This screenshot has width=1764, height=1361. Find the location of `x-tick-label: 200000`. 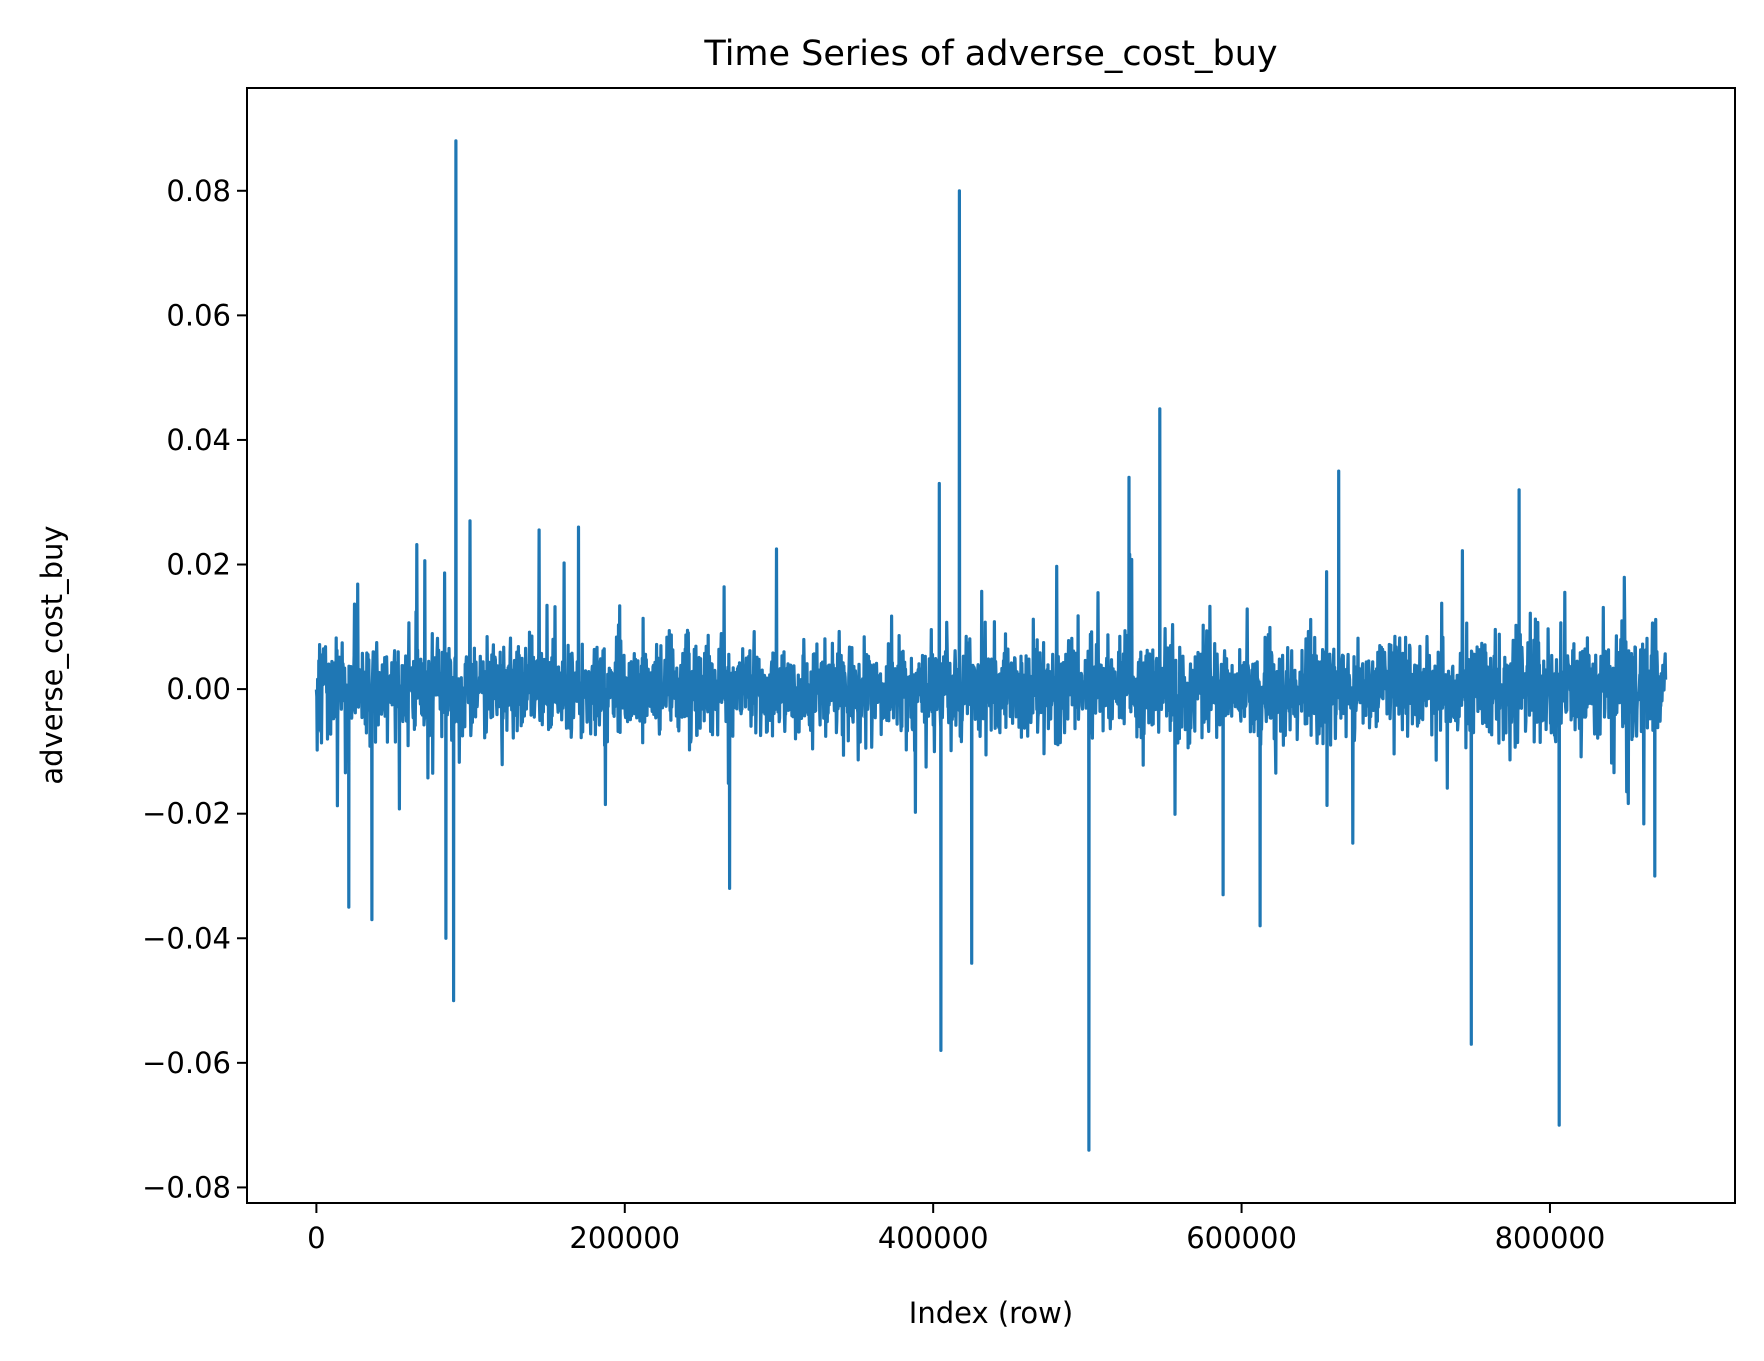

x-tick-label: 200000 is located at coordinates (624, 1238).